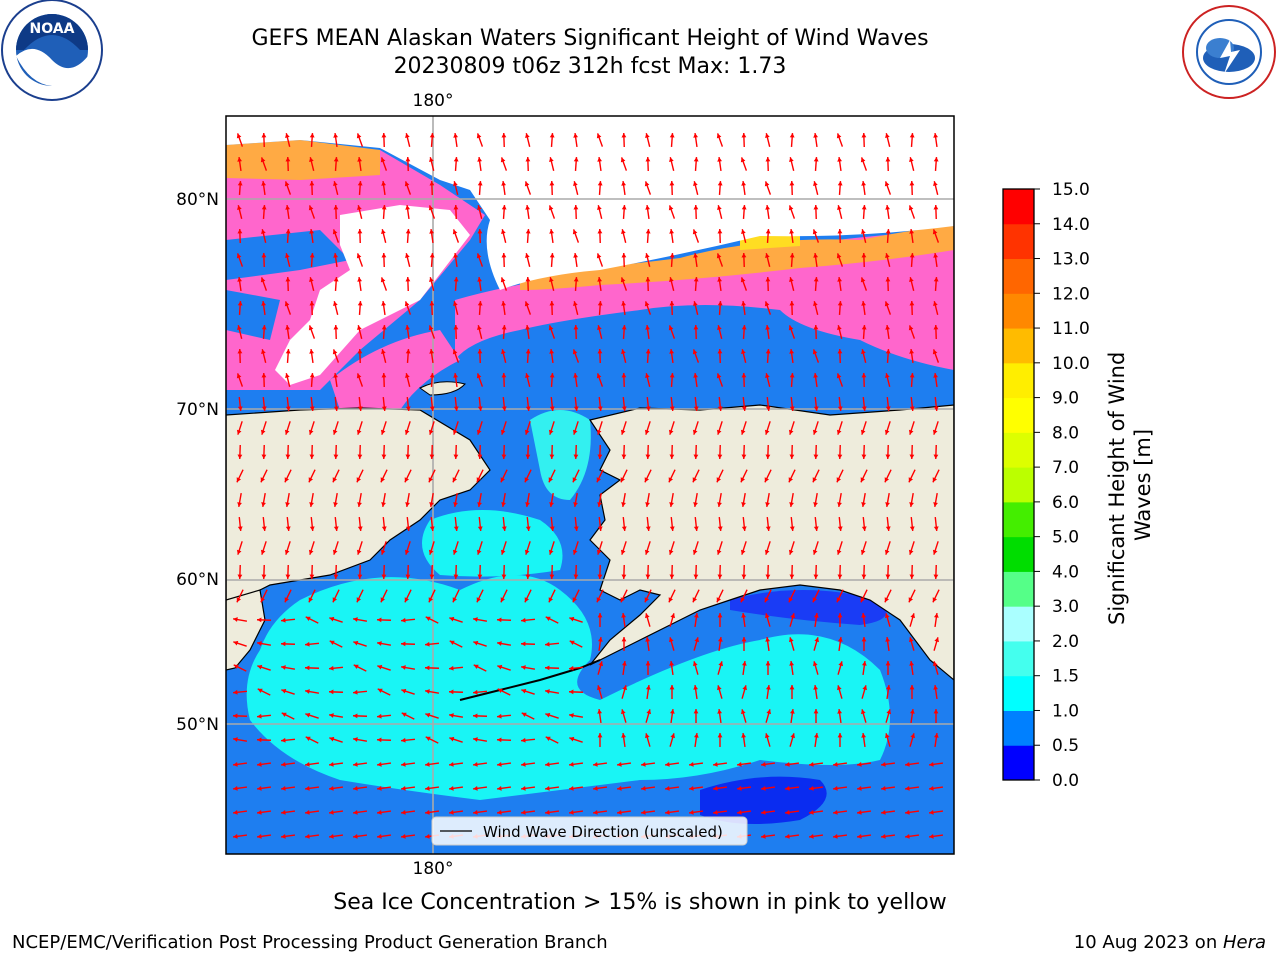 The width and height of the screenshot is (1280, 960). Describe the element at coordinates (770, 242) in the screenshot. I see `sea-ice-region` at that location.